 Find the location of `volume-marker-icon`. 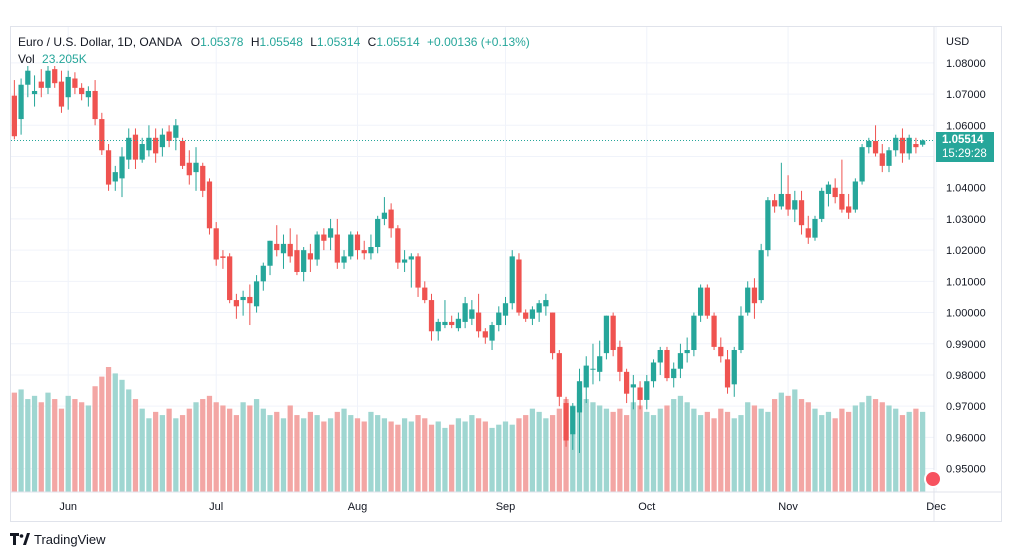

volume-marker-icon is located at coordinates (933, 479).